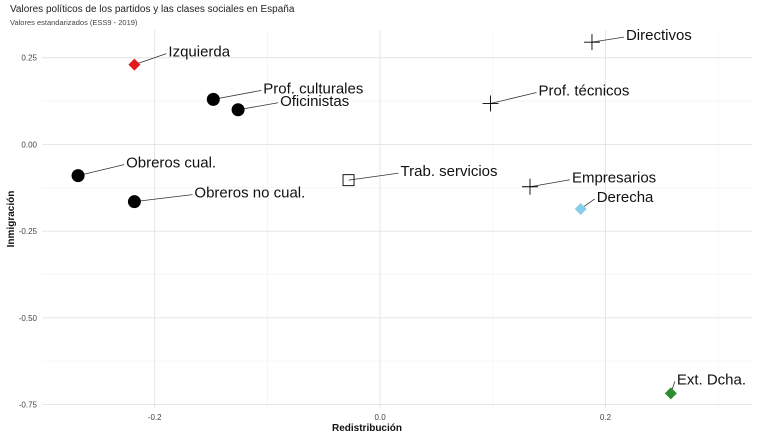 The height and width of the screenshot is (436, 757). What do you see at coordinates (659, 35) in the screenshot?
I see `point-label: Directivos` at bounding box center [659, 35].